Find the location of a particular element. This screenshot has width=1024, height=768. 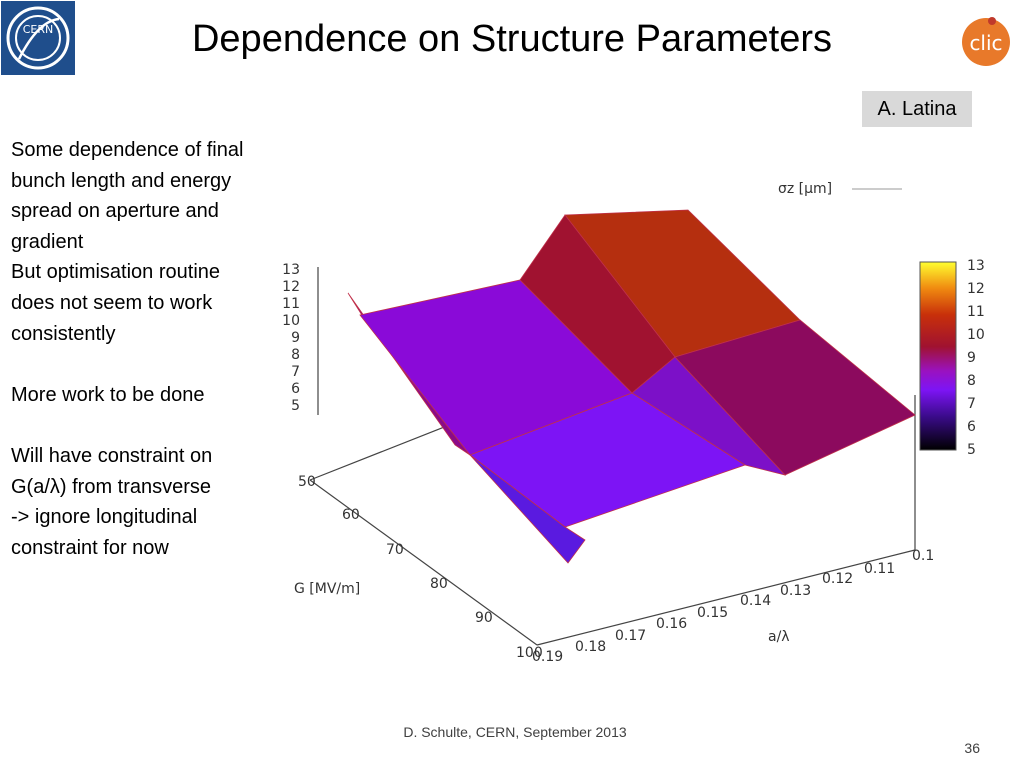

slide-title: Dependence on Structure Parameters is located at coordinates (512, 39).